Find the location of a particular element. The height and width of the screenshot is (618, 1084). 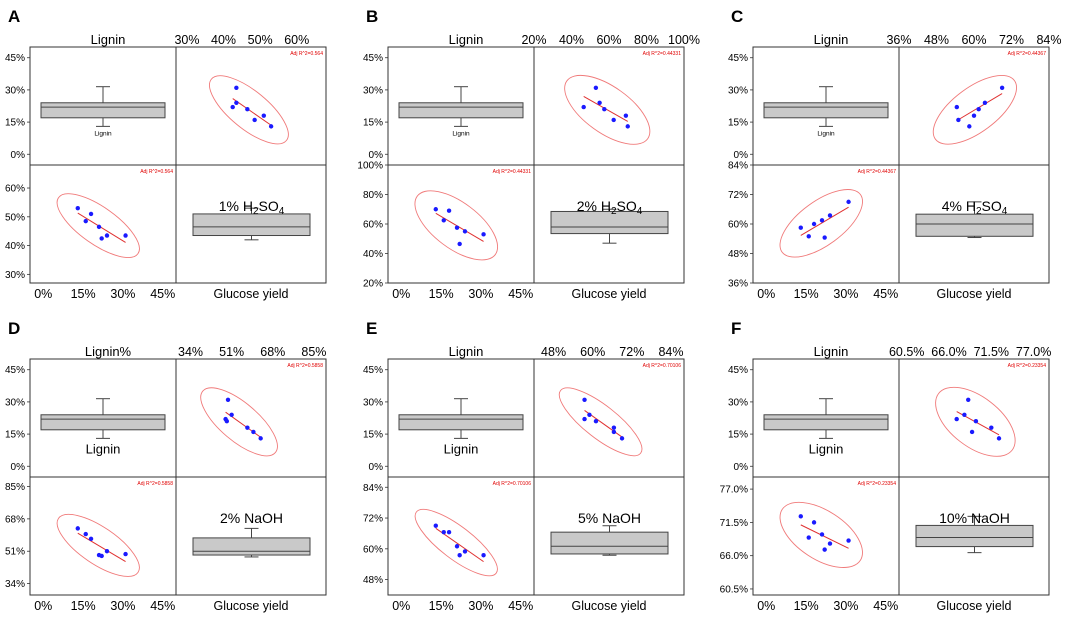

glucose-top-tick-label: 50% is located at coordinates (260, 40).